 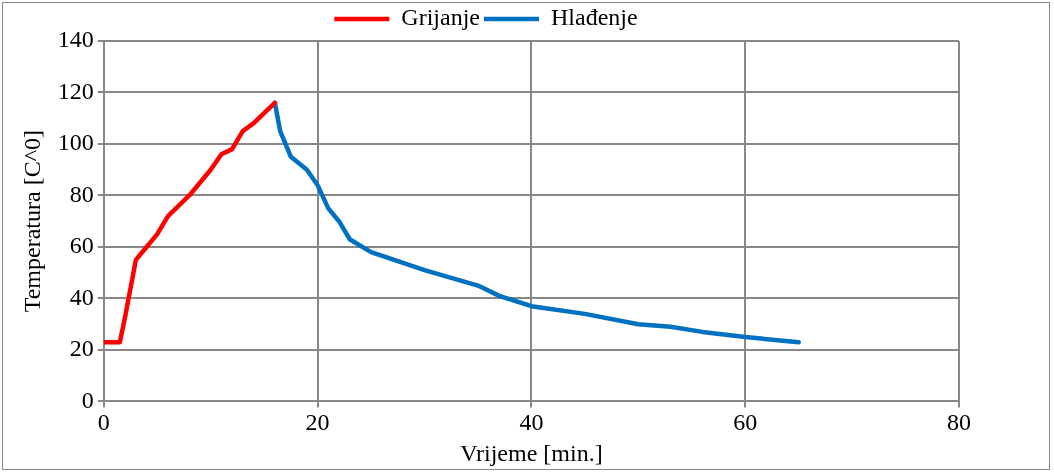 I want to click on x-tick-label: 20, so click(x=317, y=422).